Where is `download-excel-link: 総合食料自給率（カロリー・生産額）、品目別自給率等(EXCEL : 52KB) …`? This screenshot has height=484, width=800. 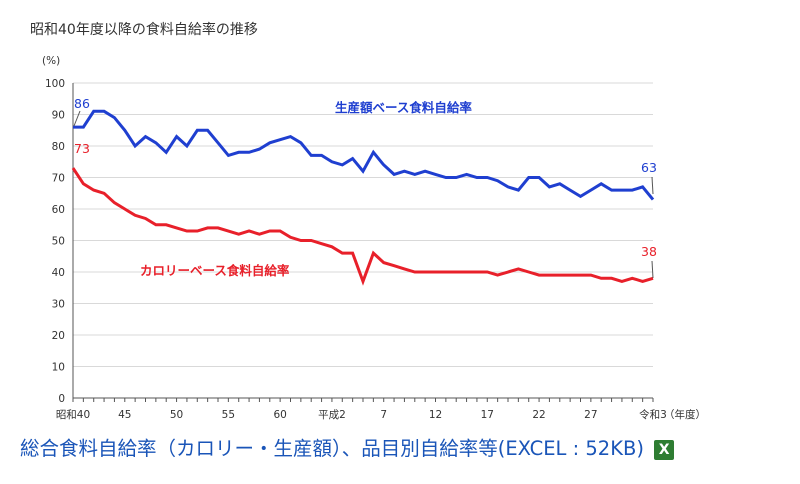 download-excel-link: 総合食料自給率（カロリー・生産額）、品目別自給率等(EXCEL : 52KB) … is located at coordinates (347, 446).